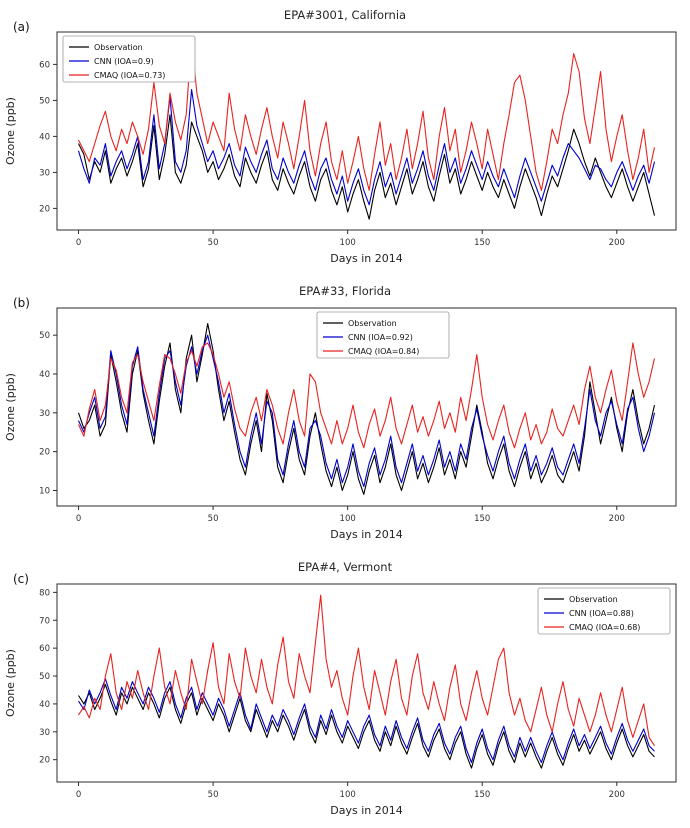  I want to click on y-tick-label: 70, so click(44, 621).